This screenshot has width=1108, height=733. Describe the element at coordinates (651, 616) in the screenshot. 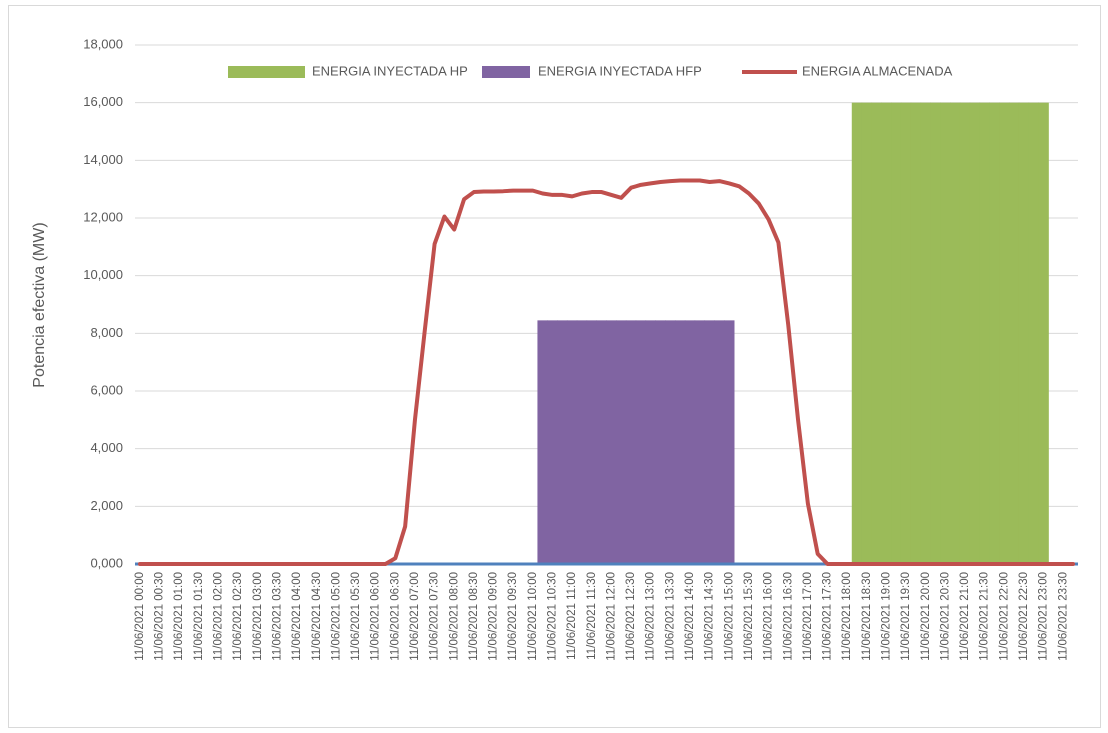

I see `x-tick-label: 11/06/2021 13:00` at that location.